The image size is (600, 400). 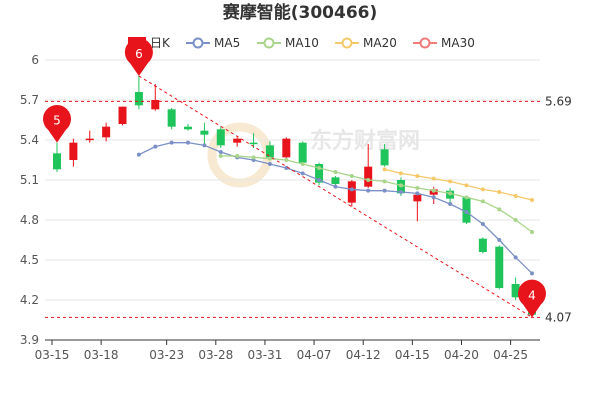 I want to click on x-tick-label: 04-12, so click(x=363, y=355).